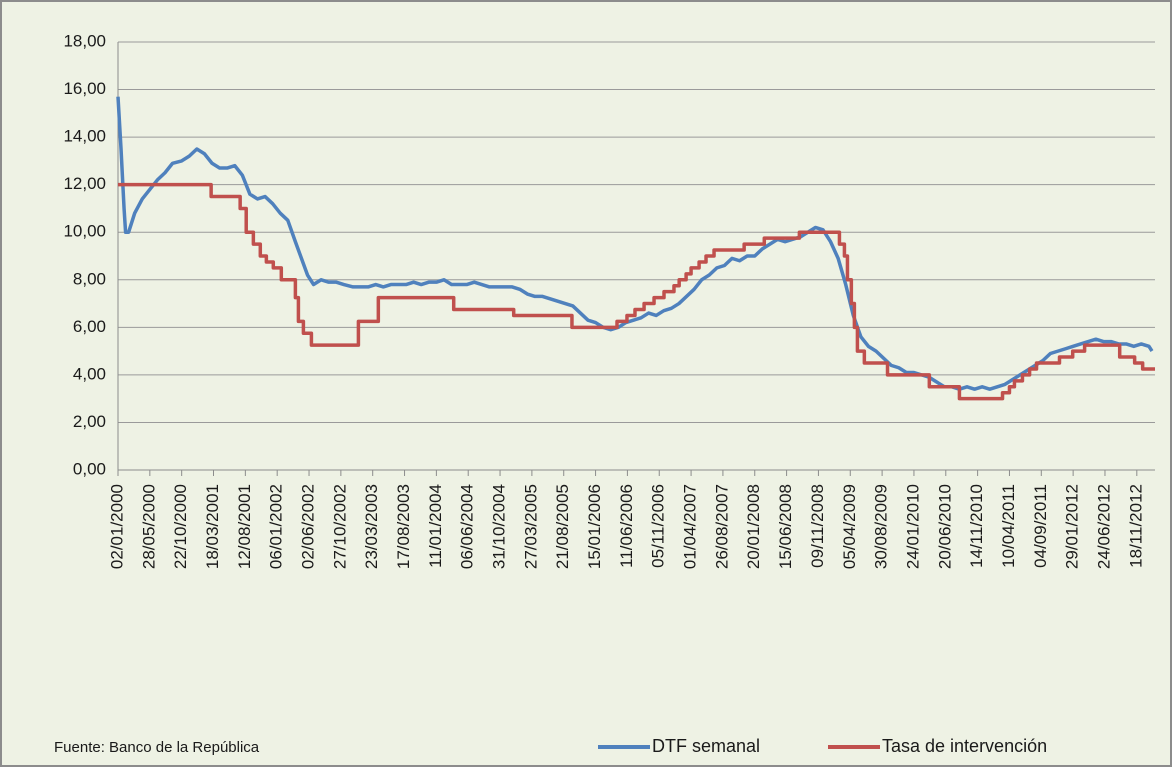 The image size is (1172, 767). I want to click on y-tick-label: 2,00, so click(89, 421).